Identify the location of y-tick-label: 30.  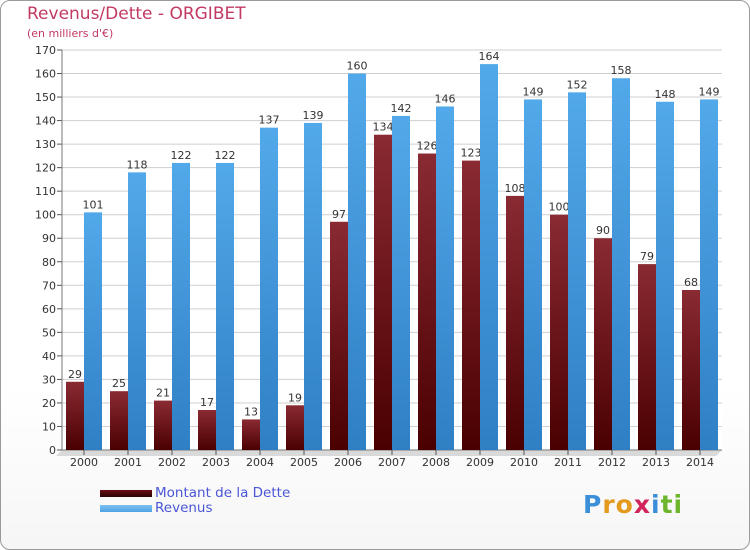
(49, 379).